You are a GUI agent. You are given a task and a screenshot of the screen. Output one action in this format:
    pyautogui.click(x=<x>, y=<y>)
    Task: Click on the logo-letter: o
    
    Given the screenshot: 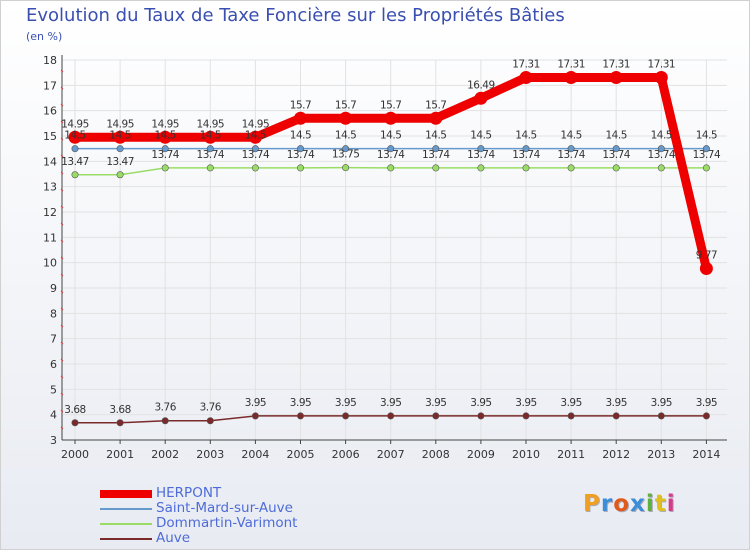 What is the action you would take?
    pyautogui.click(x=622, y=504)
    